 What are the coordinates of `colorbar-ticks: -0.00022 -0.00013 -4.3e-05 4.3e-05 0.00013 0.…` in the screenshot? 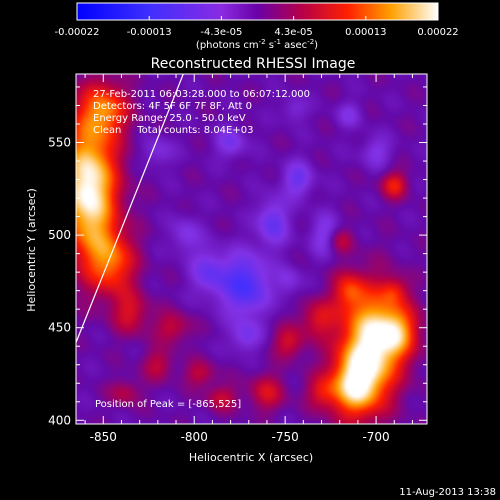 It's located at (257, 27).